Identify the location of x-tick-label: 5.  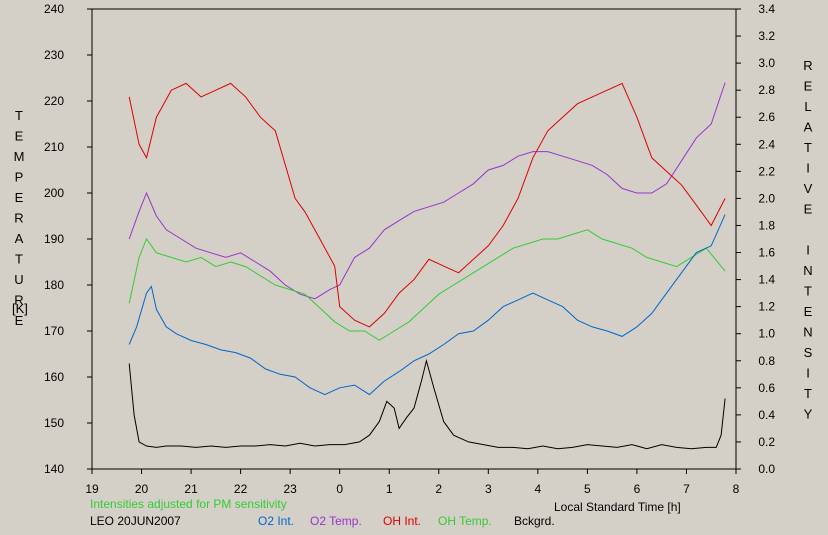
(587, 489).